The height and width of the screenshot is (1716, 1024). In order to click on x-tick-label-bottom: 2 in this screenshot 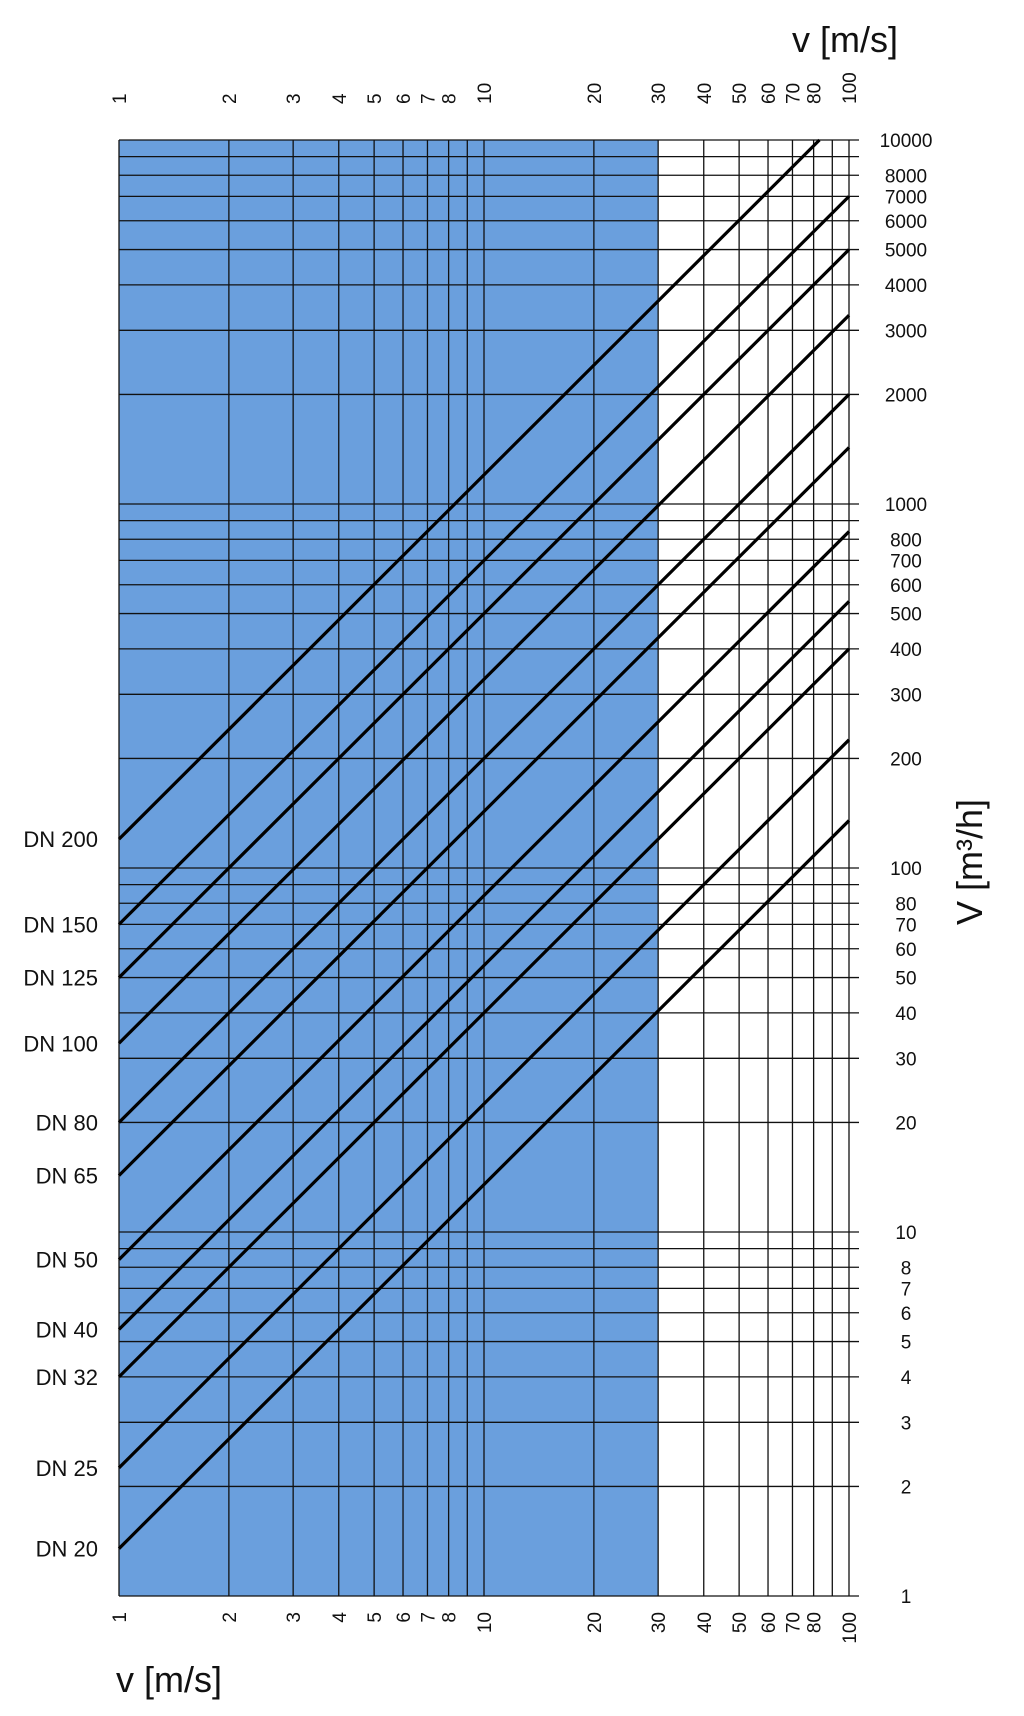, I will do `click(230, 1617)`.